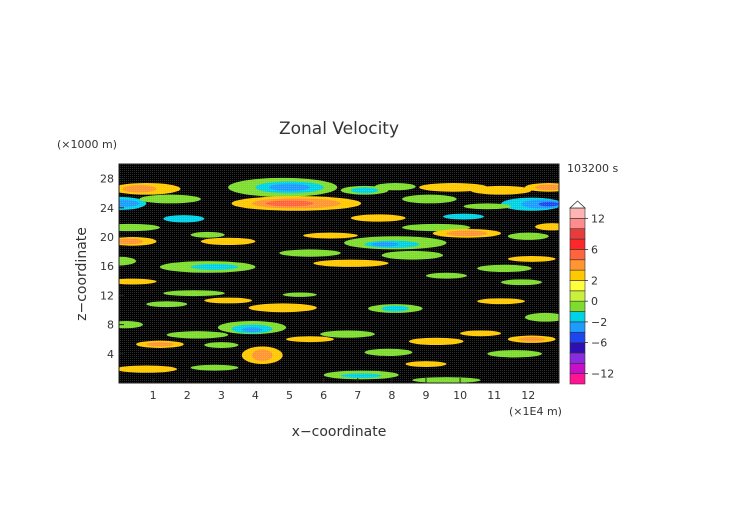 This screenshot has width=752, height=532. What do you see at coordinates (342, 390) in the screenshot?
I see `x-axis: 1 2 3 4 5 6 7 8 9 10 11 12` at bounding box center [342, 390].